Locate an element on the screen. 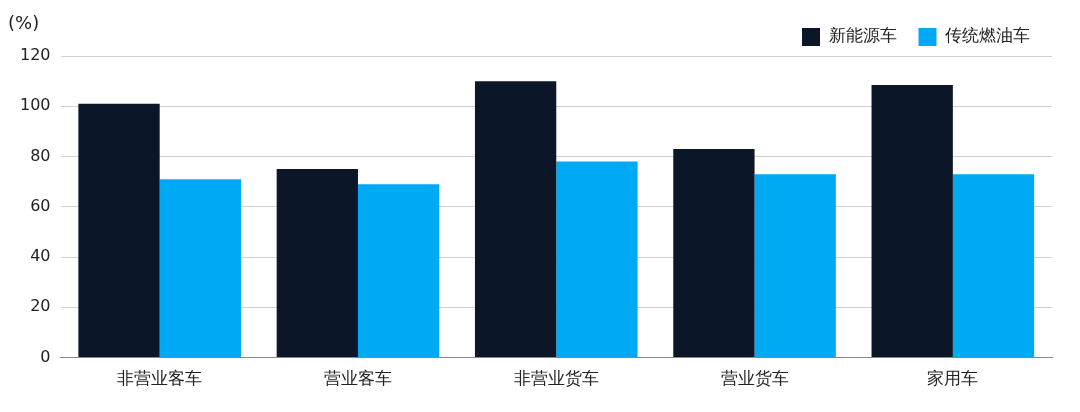 Image resolution: width=1080 pixels, height=412 pixels. legend-label: 新能源车 is located at coordinates (862, 35).